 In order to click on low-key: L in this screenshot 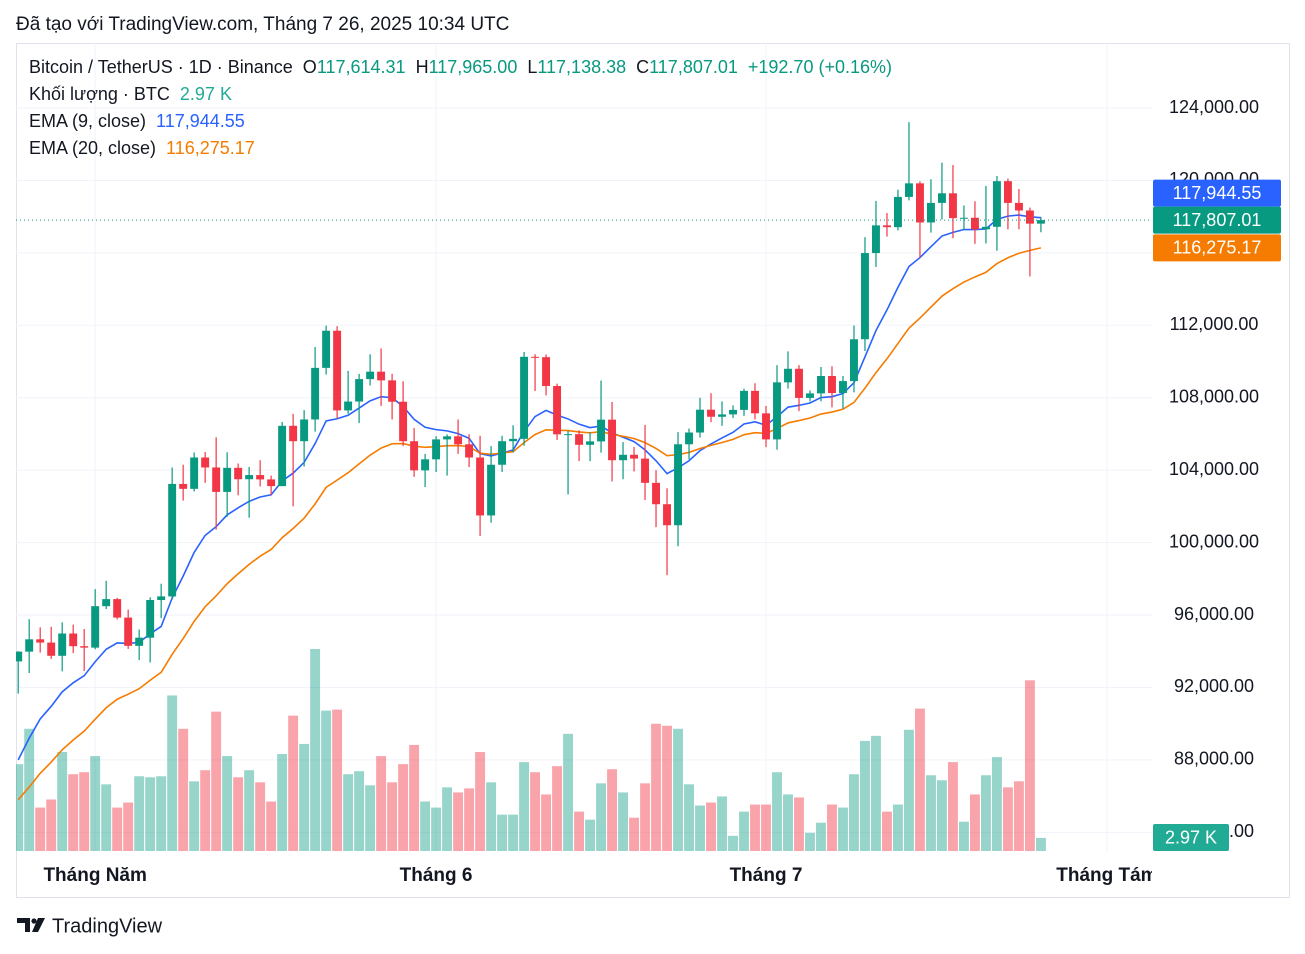, I will do `click(532, 67)`.